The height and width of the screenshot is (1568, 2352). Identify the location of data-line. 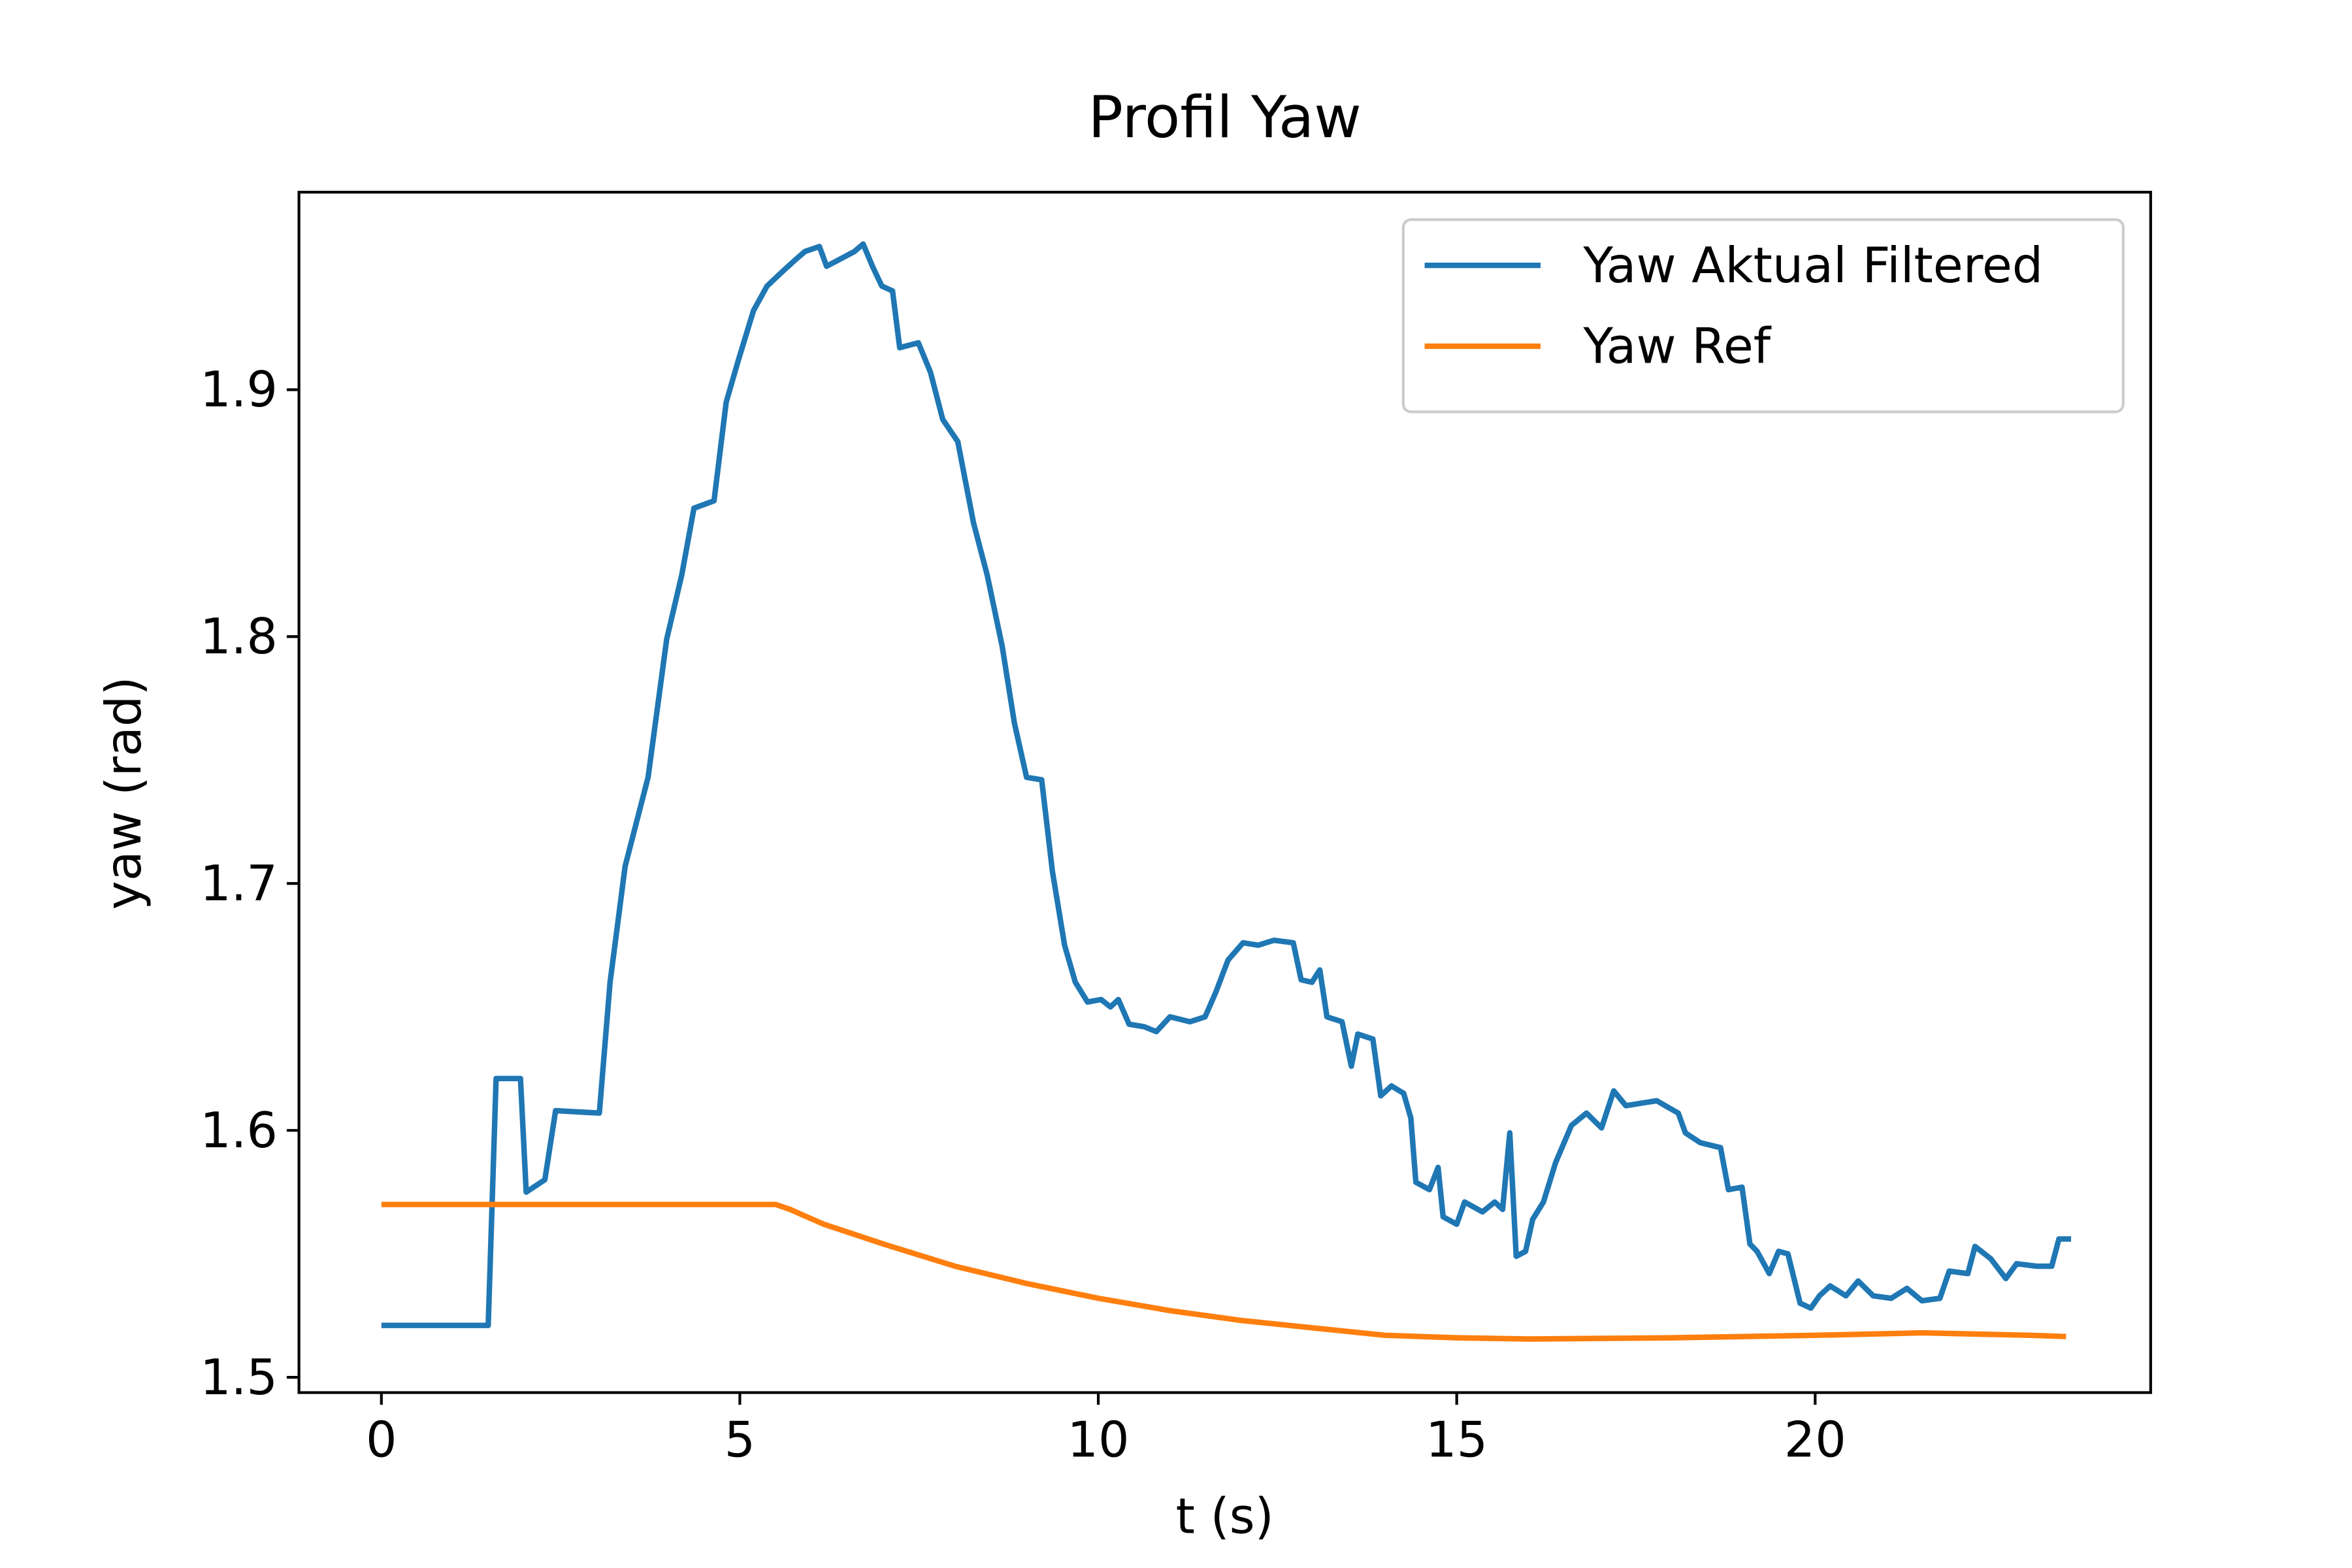
(1223, 1271).